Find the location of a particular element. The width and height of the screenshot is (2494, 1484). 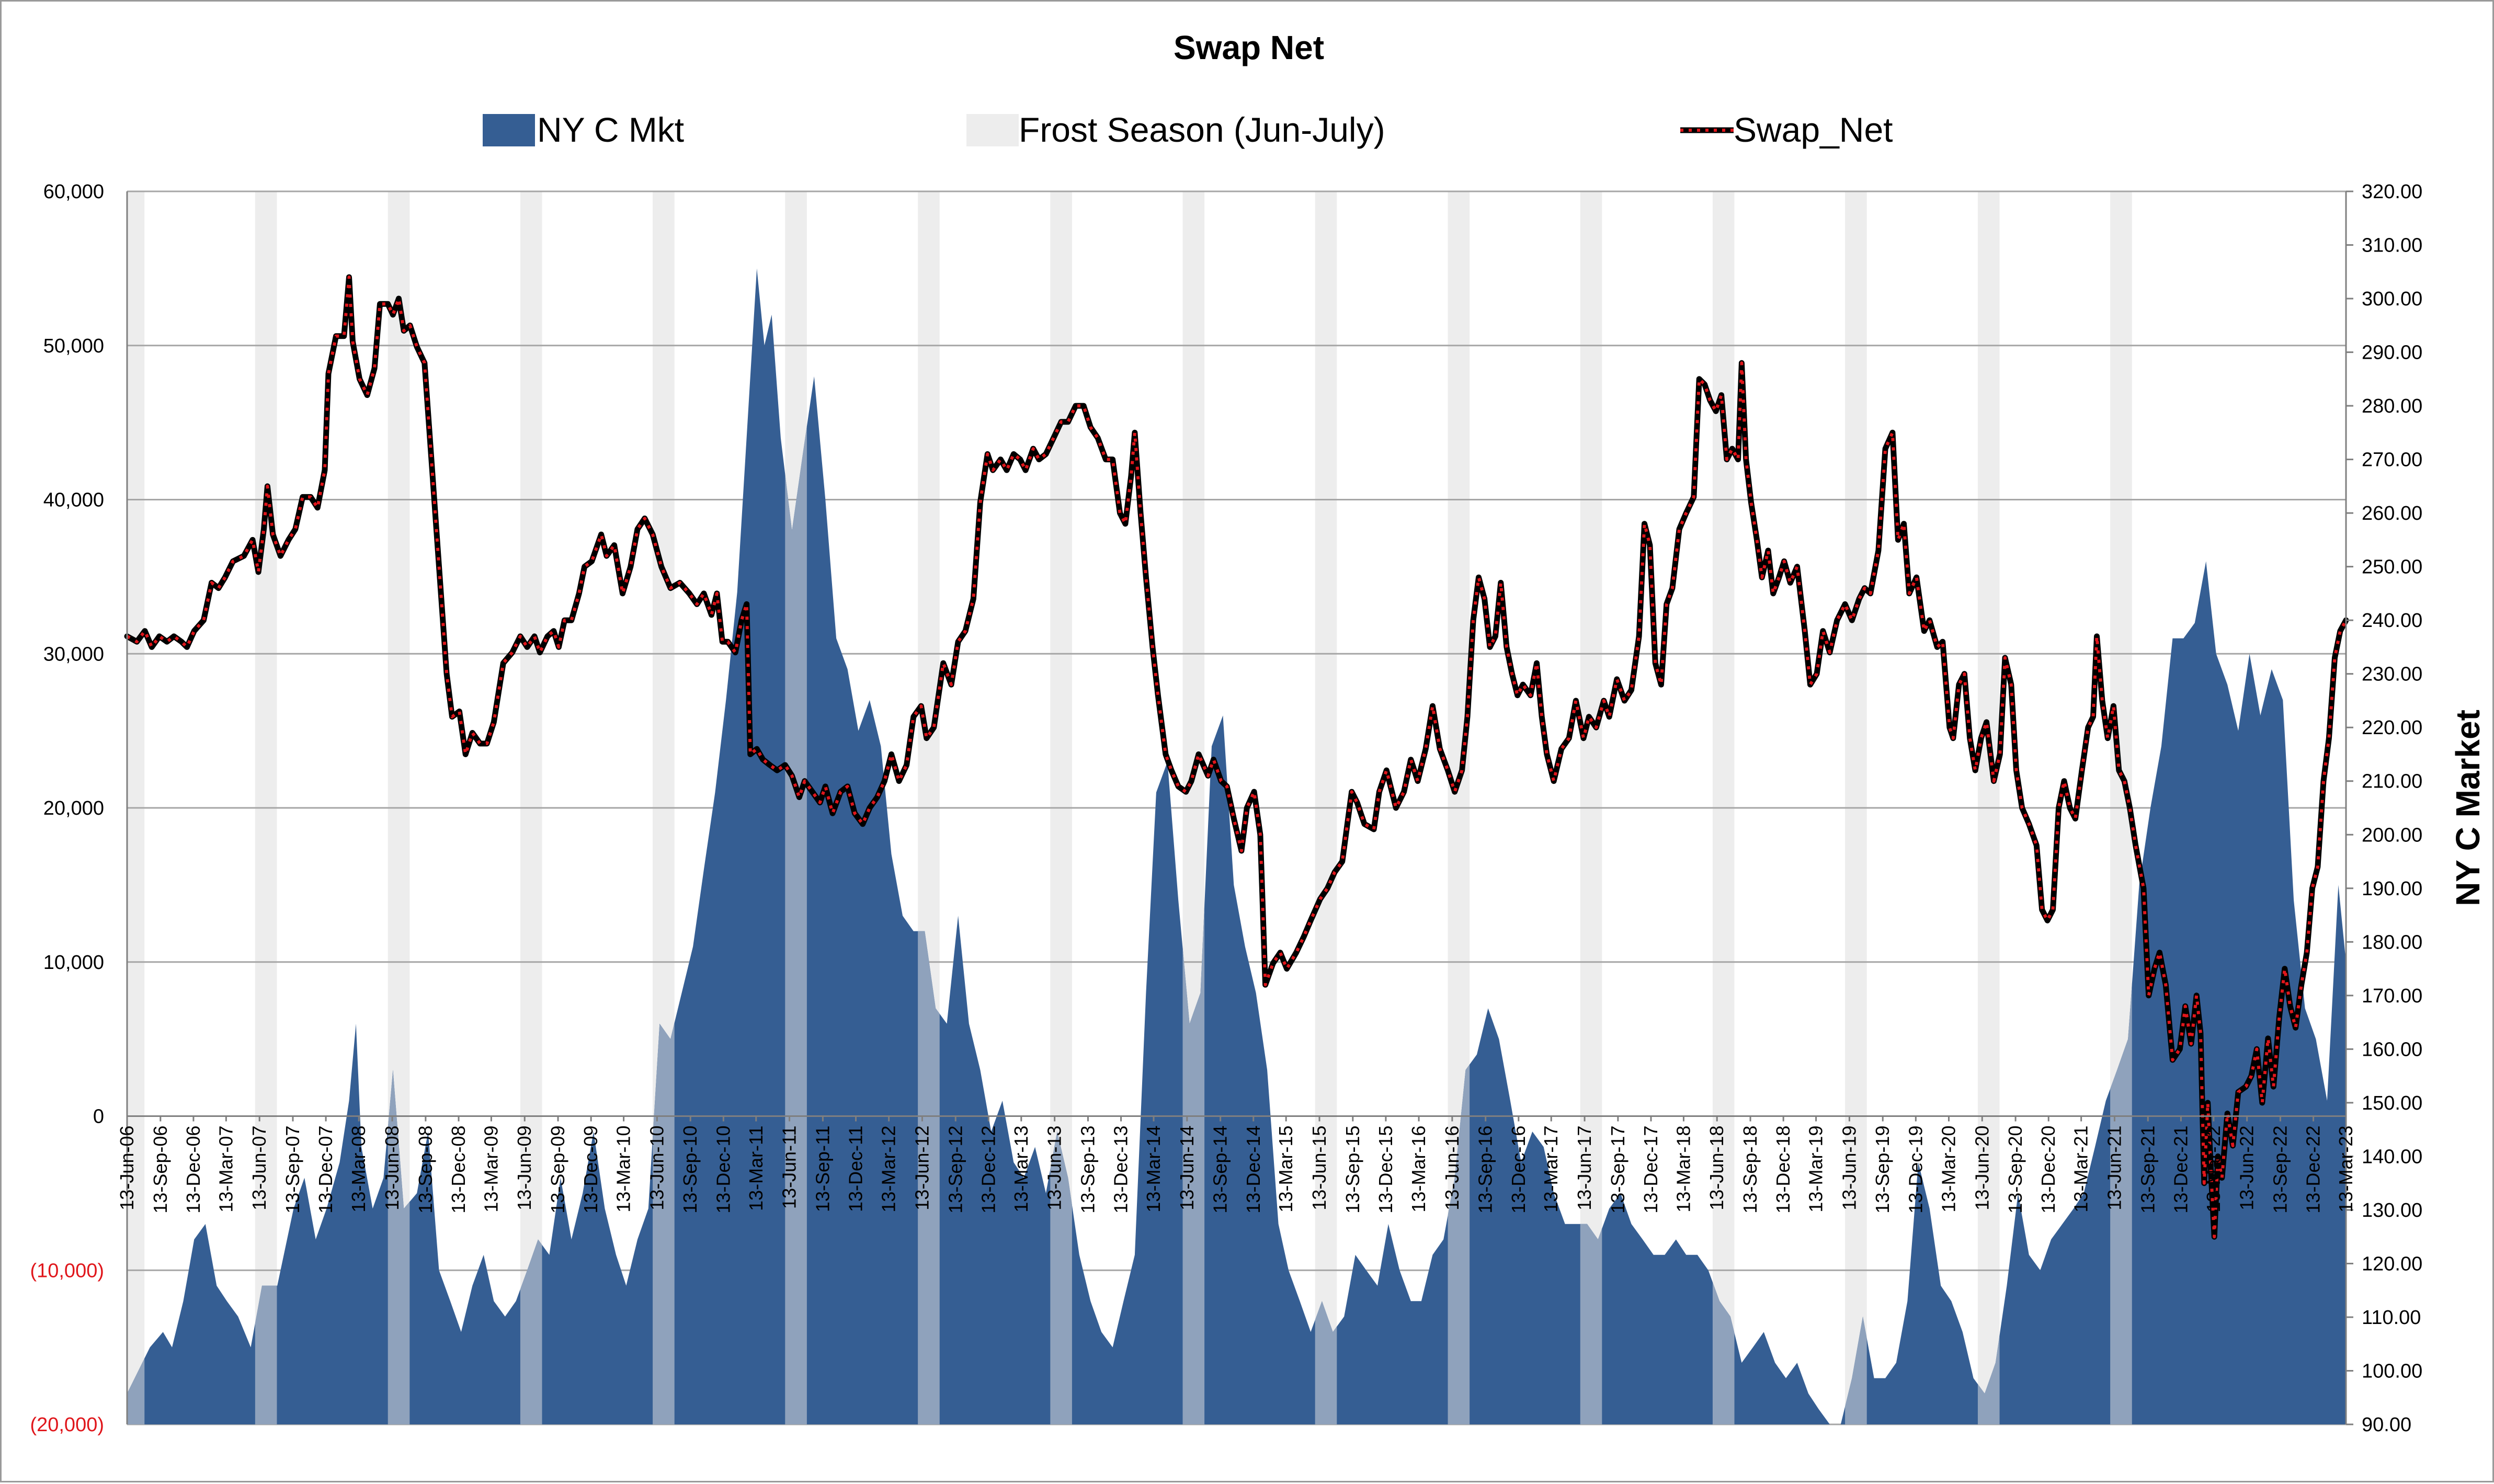

x-axis-tick-label: 13-Dec-18 is located at coordinates (1783, 1170).